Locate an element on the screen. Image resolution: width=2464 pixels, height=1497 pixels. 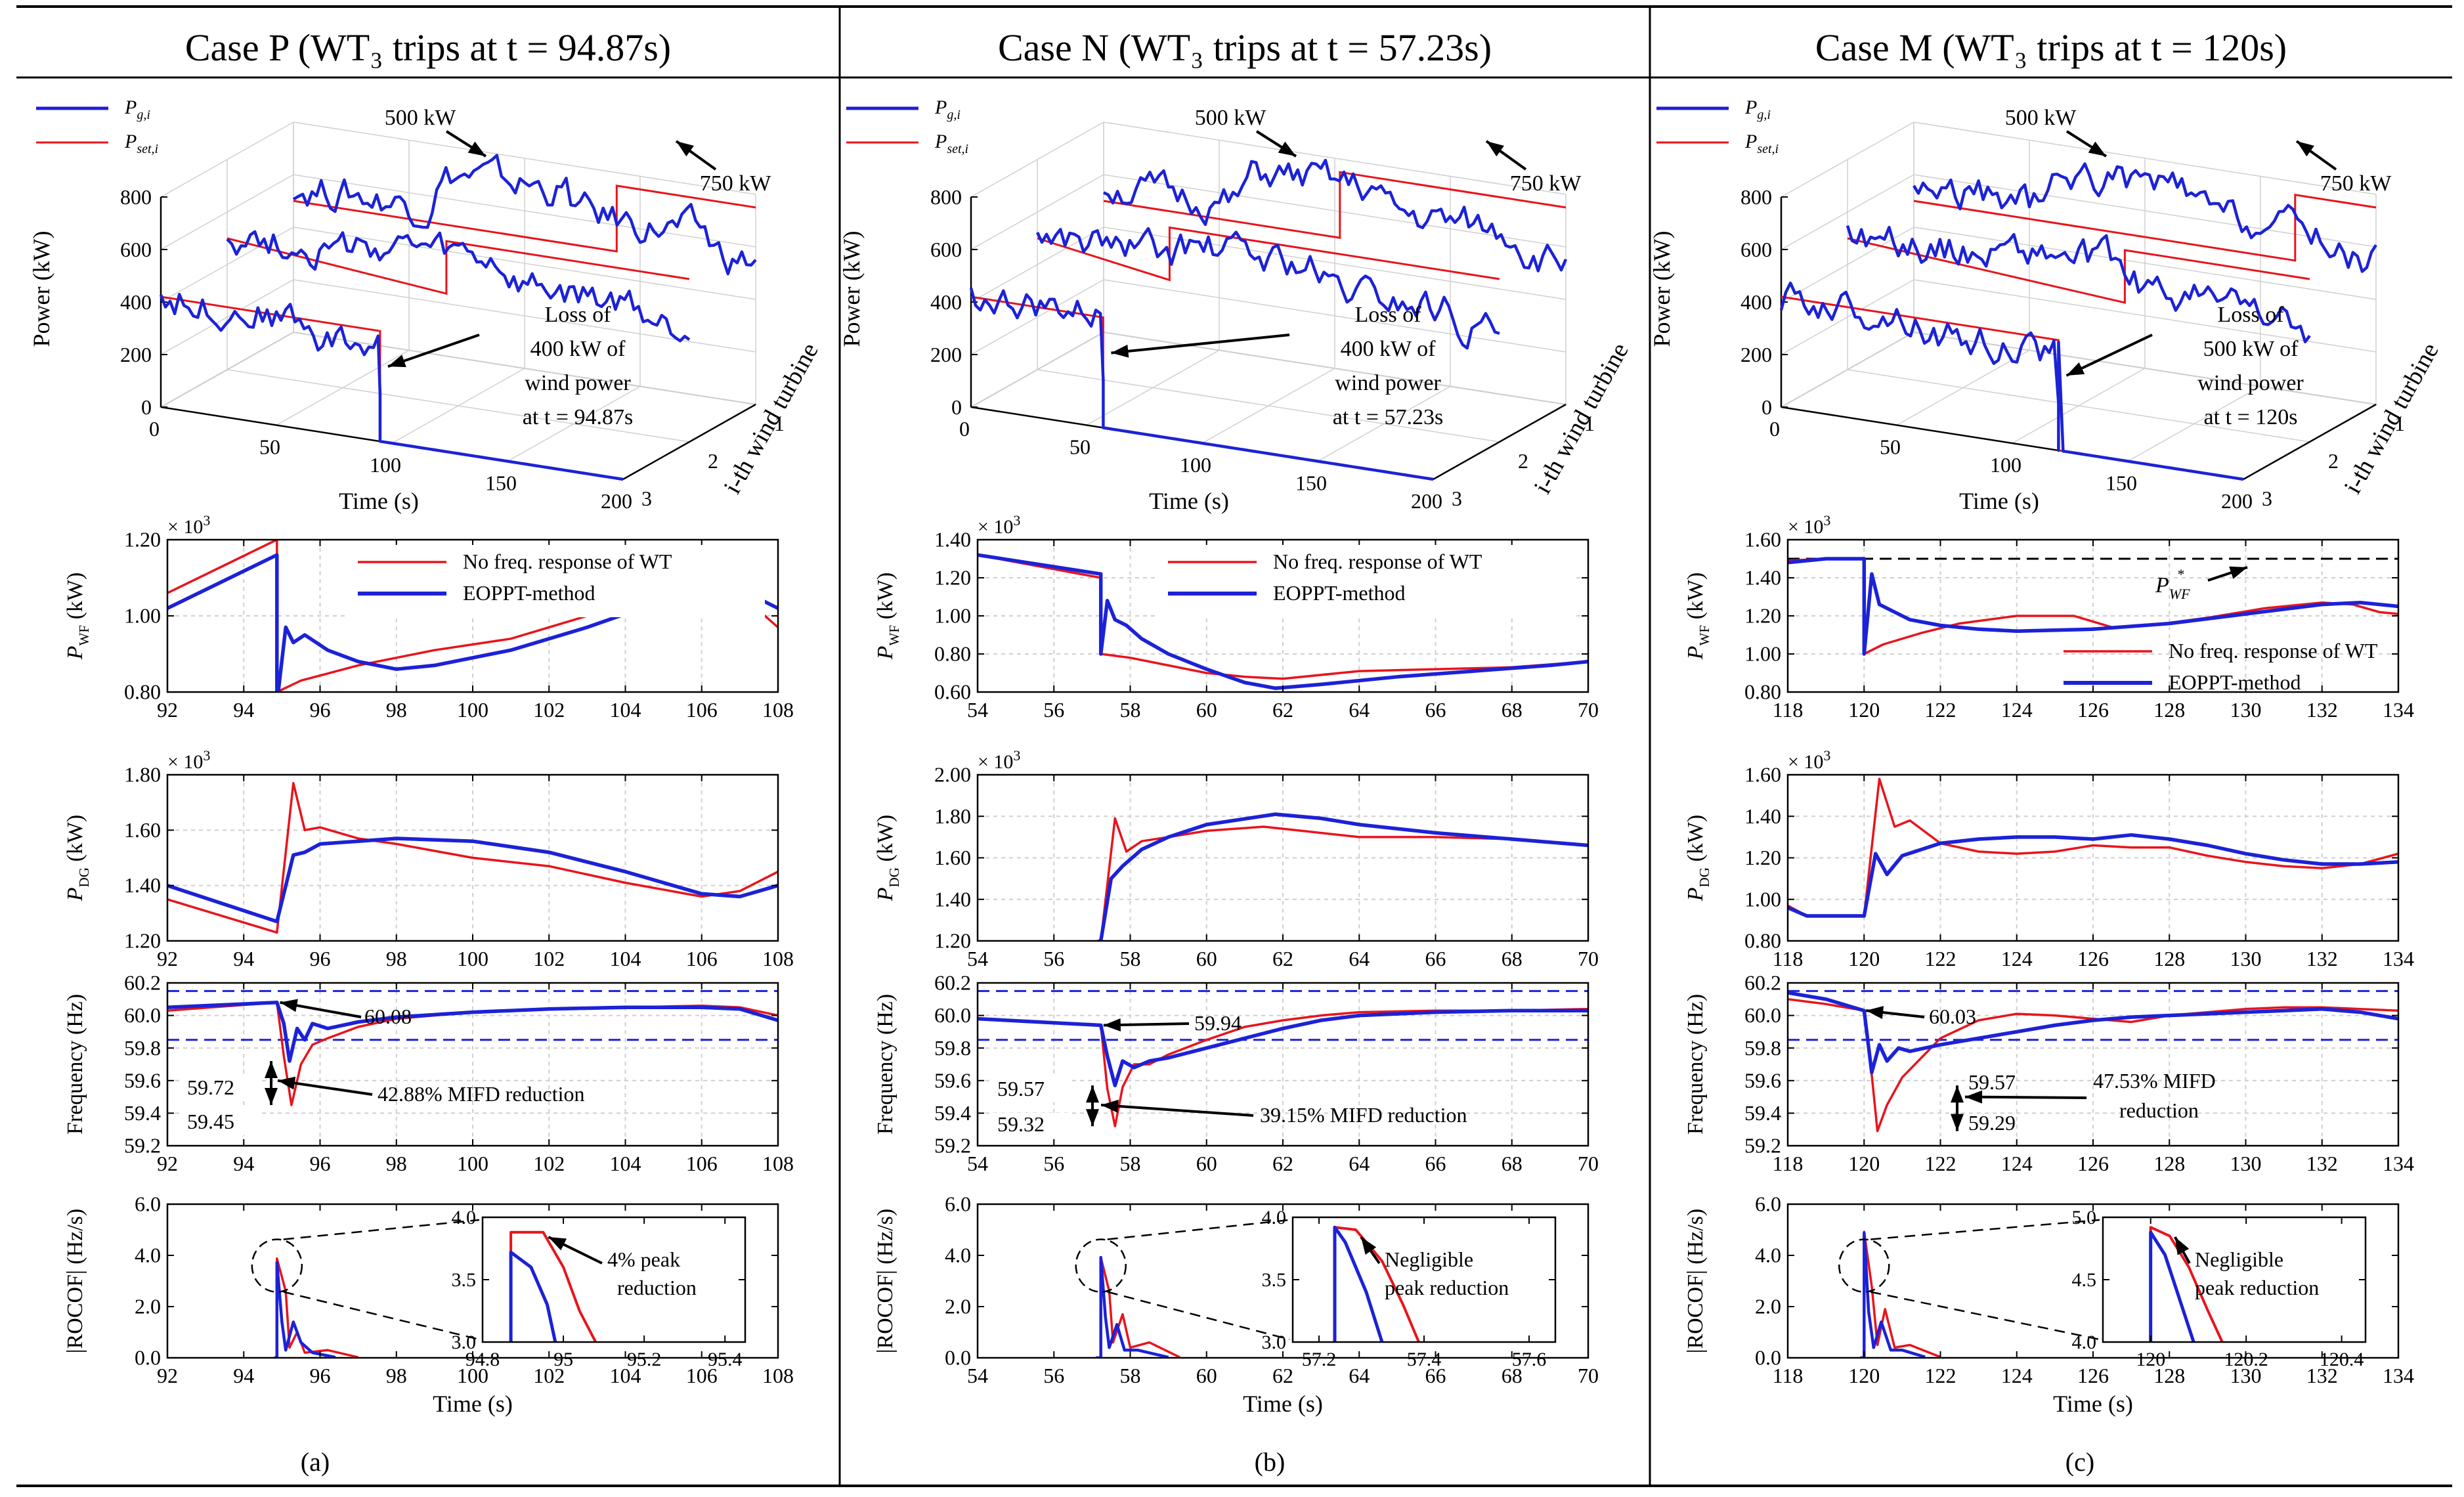
x-tick-label: 94.8 is located at coordinates (483, 1359).